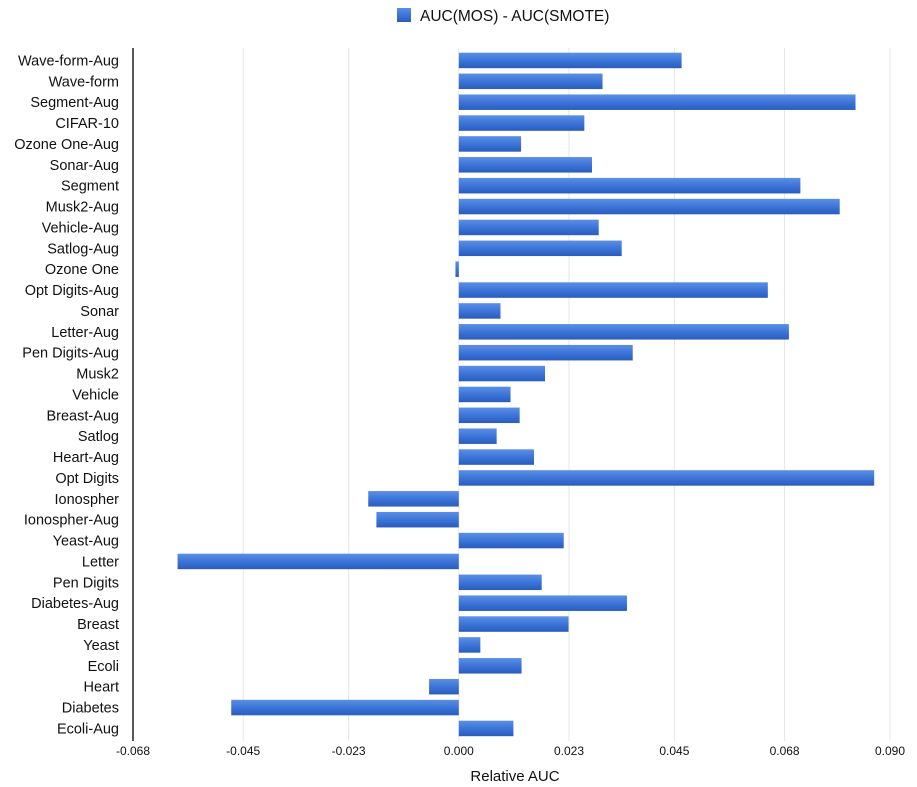 The height and width of the screenshot is (787, 917). What do you see at coordinates (85, 333) in the screenshot?
I see `category-label: Letter-Aug` at bounding box center [85, 333].